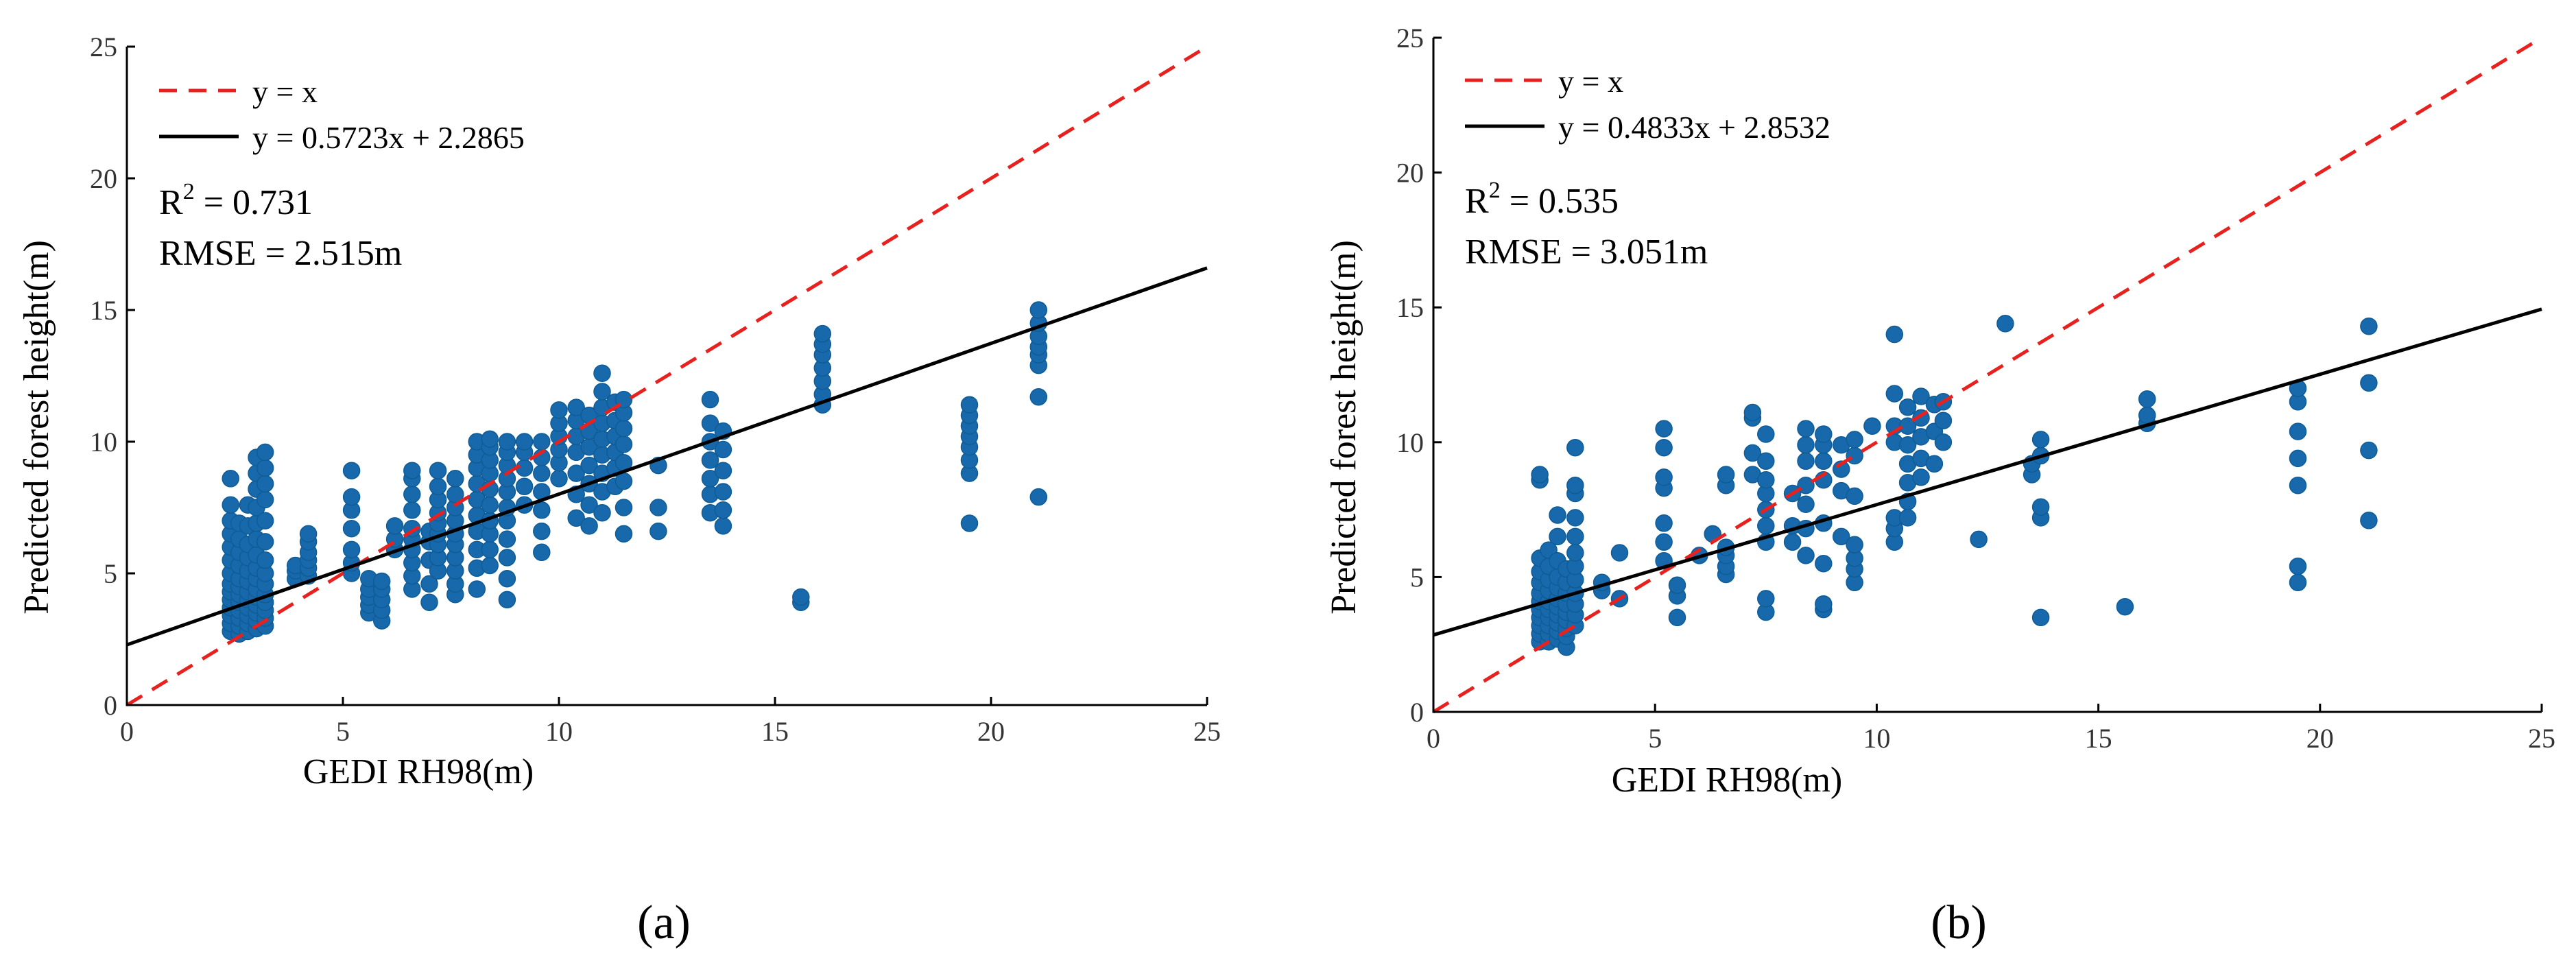 The image size is (2576, 954). I want to click on y-tick-label-b-25: 25, so click(1410, 38).